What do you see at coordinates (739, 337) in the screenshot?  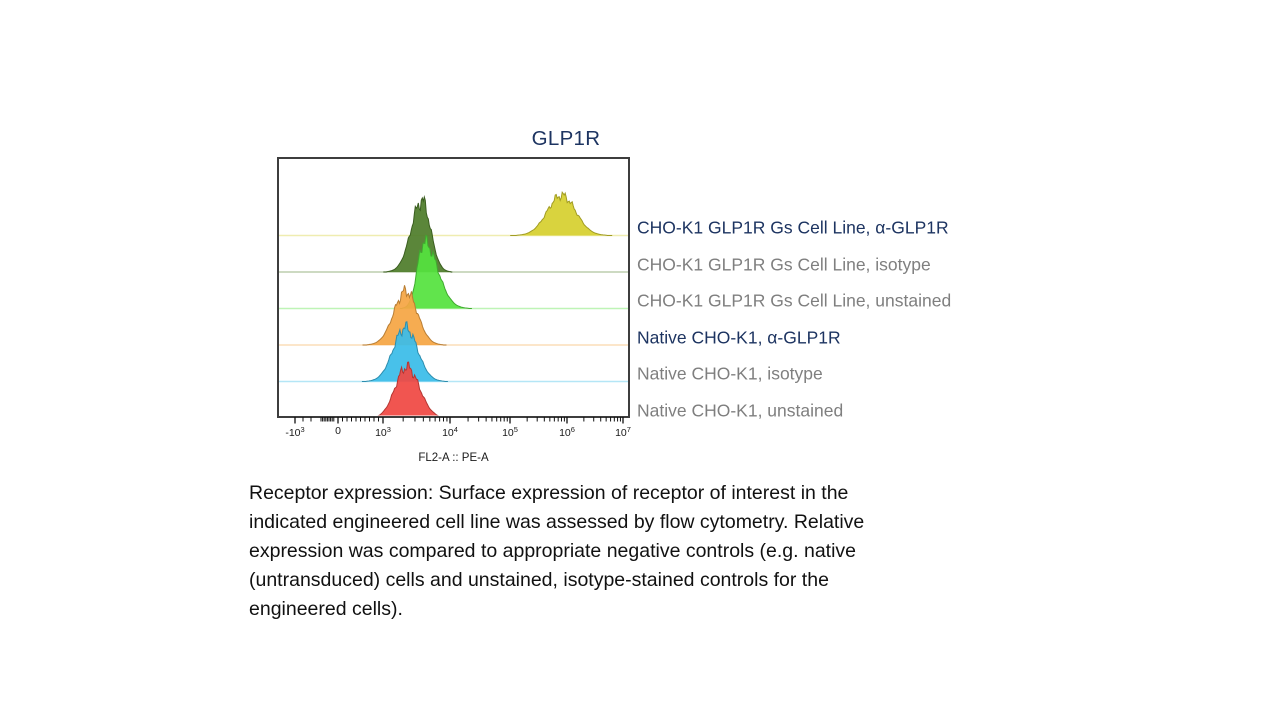 I see `legend-label-row-4: Native CHO-K1, α-GLP1R` at bounding box center [739, 337].